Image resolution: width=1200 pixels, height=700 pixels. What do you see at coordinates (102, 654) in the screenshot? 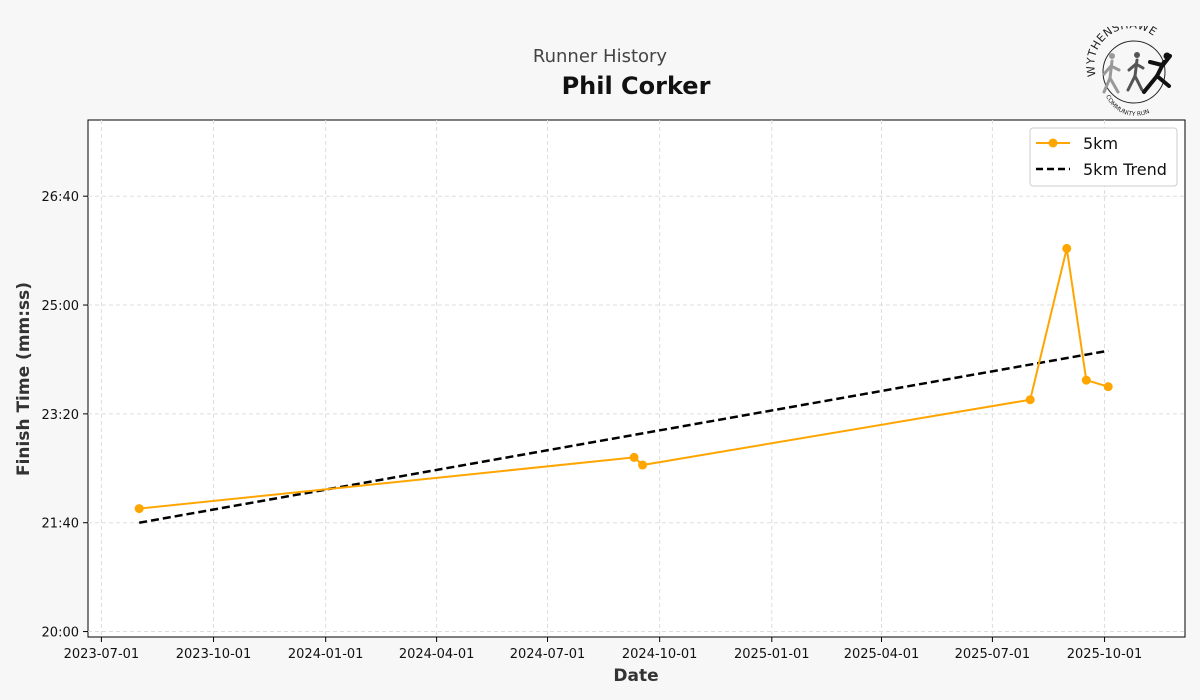
I see `x-tick-label: 2023-07-01` at bounding box center [102, 654].